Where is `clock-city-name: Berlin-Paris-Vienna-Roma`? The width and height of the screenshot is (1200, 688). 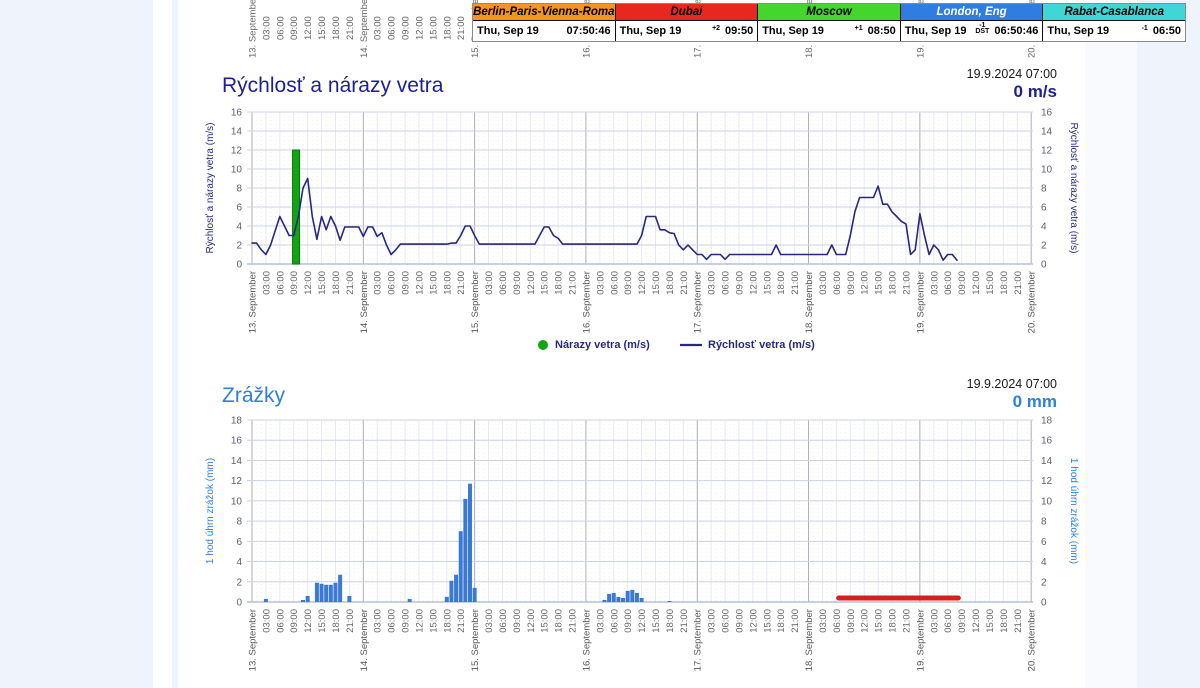 clock-city-name: Berlin-Paris-Vienna-Roma is located at coordinates (544, 12).